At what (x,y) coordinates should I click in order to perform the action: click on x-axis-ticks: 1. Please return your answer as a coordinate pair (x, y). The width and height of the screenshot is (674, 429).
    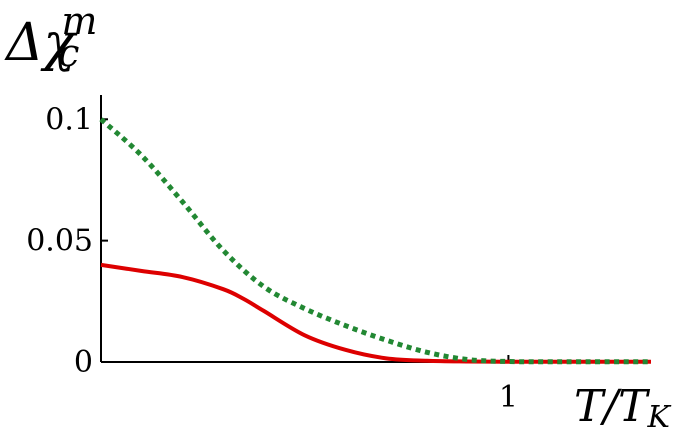
    Looking at the image, I should click on (508, 385).